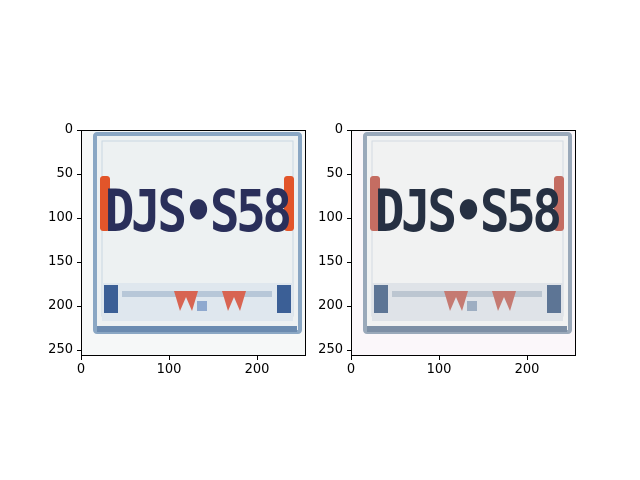 The image size is (640, 480). Describe the element at coordinates (330, 305) in the screenshot. I see `right-ytick-200: 200` at that location.